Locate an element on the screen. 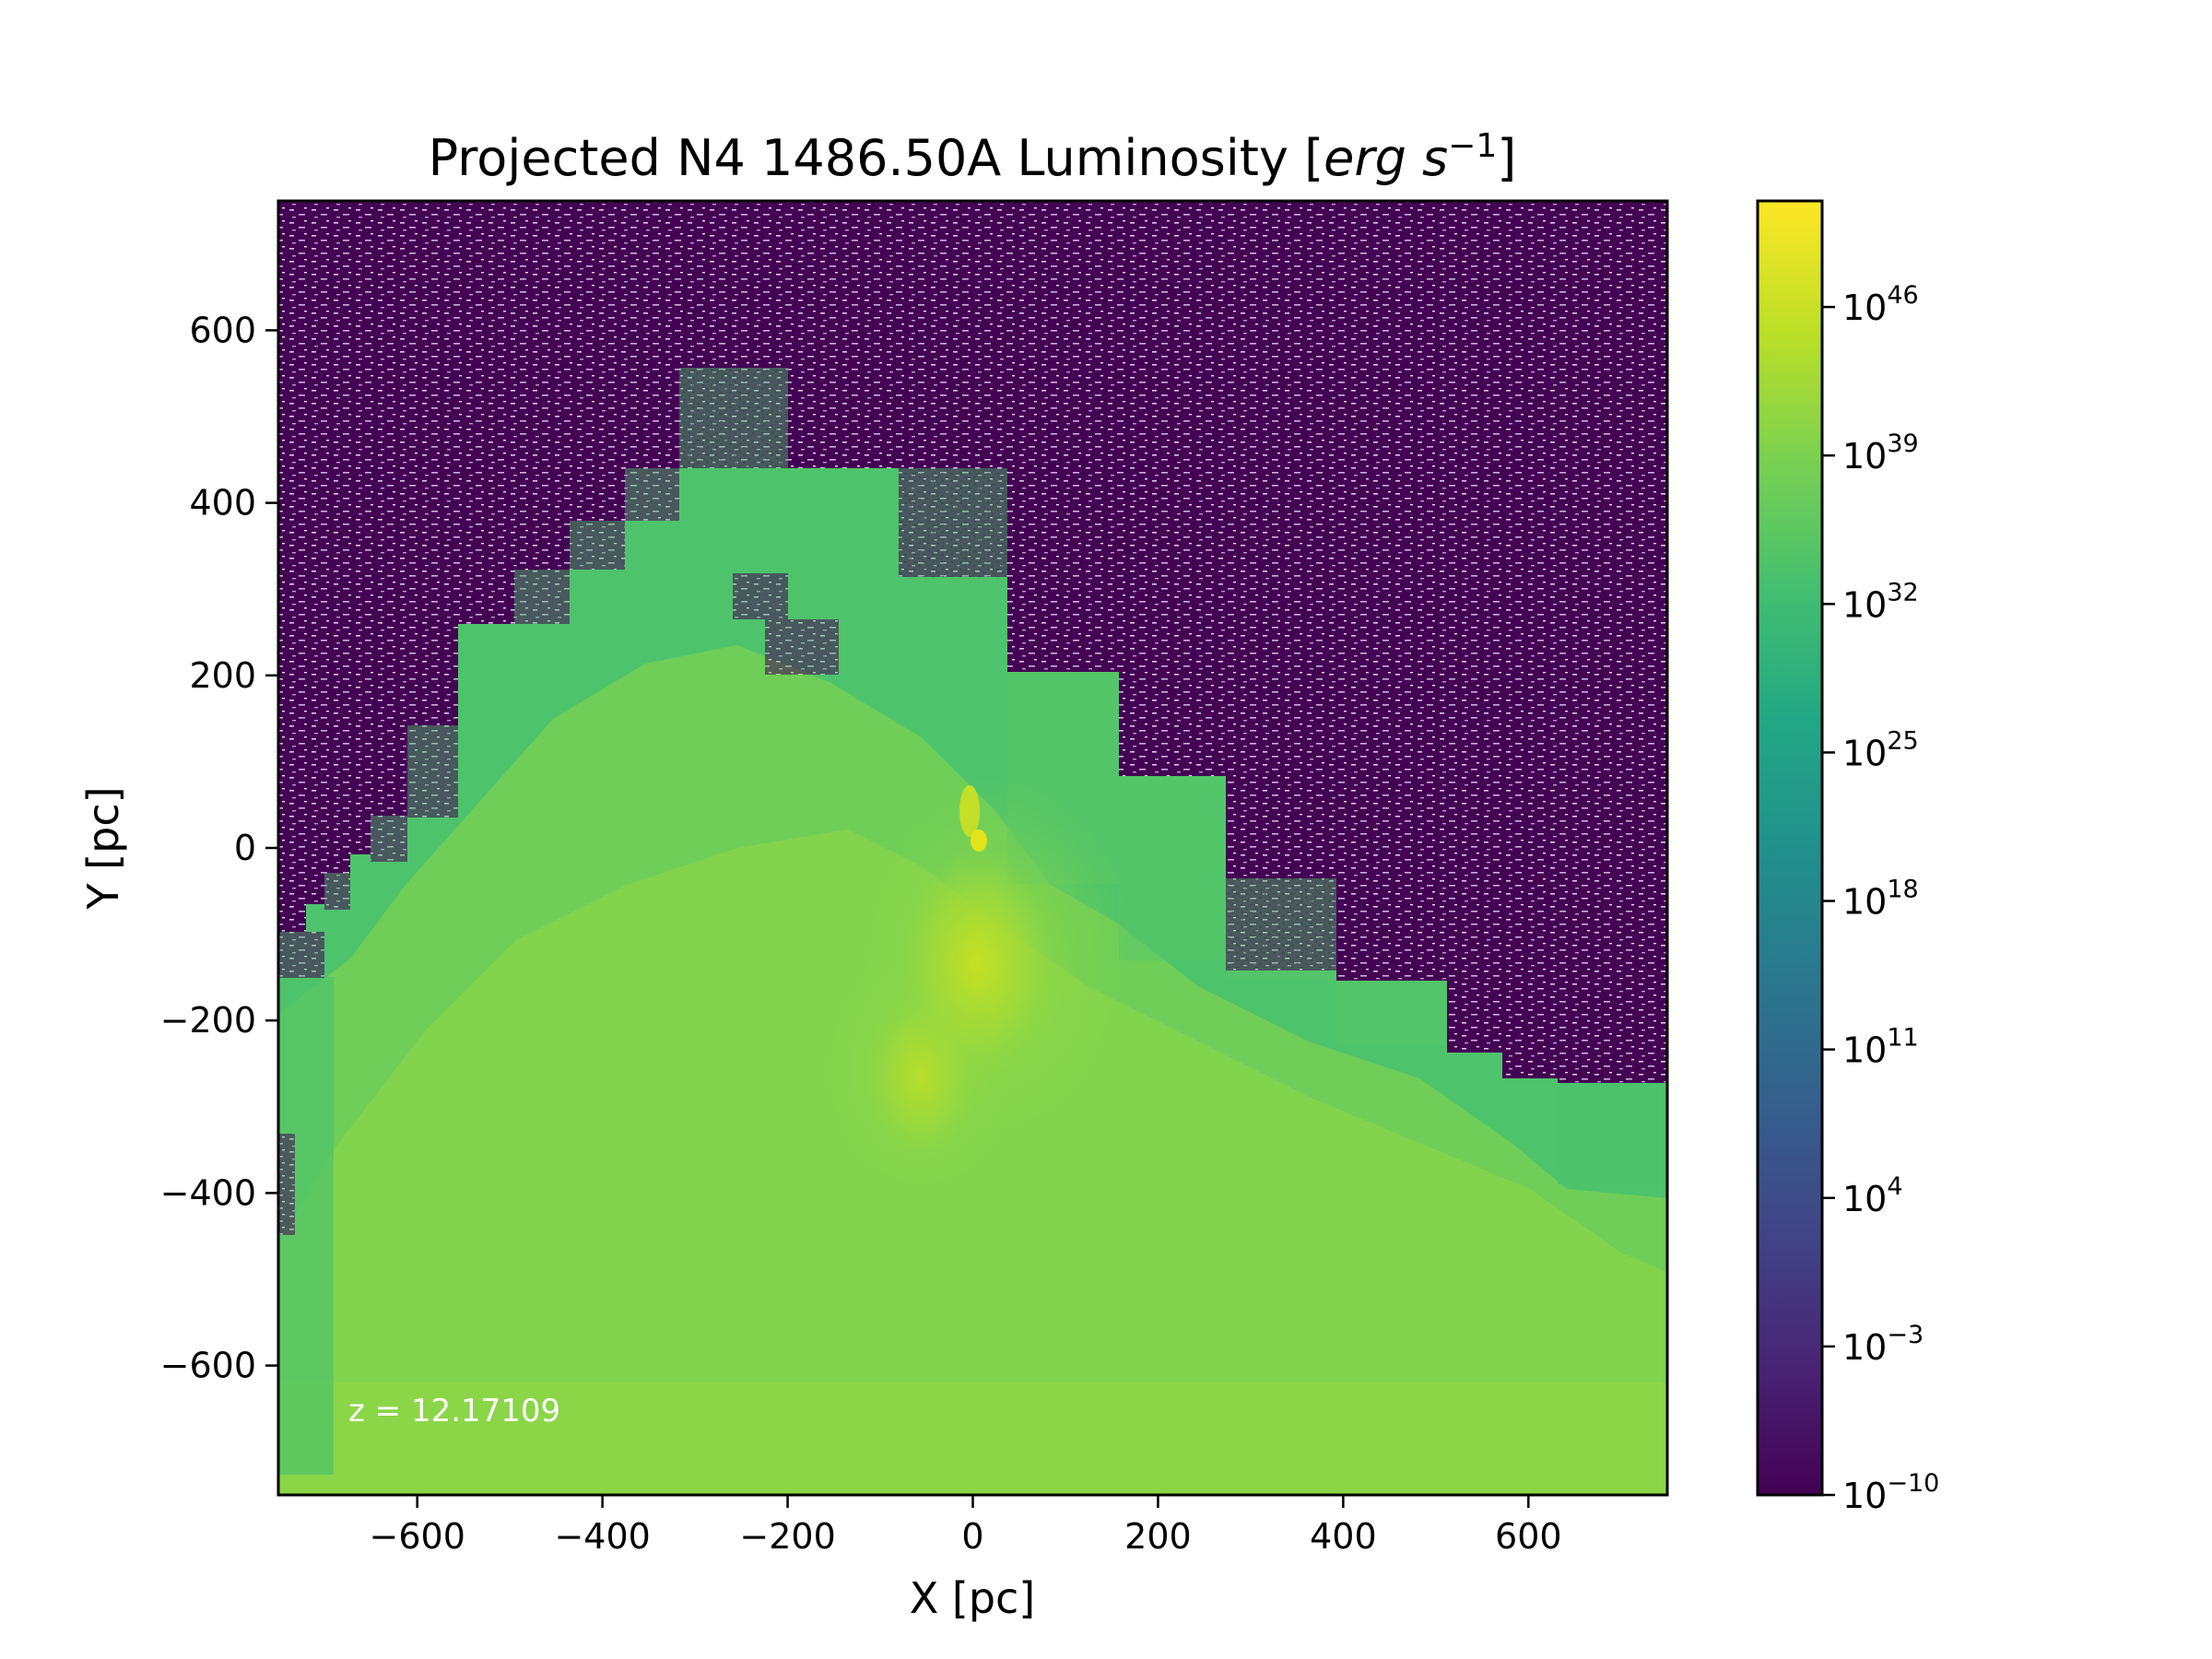  colorbar: 1046 1039 1032 1025 1018 1011 10⁴ 10⁻³ 10⁻¹⁰ is located at coordinates (1847, 857).